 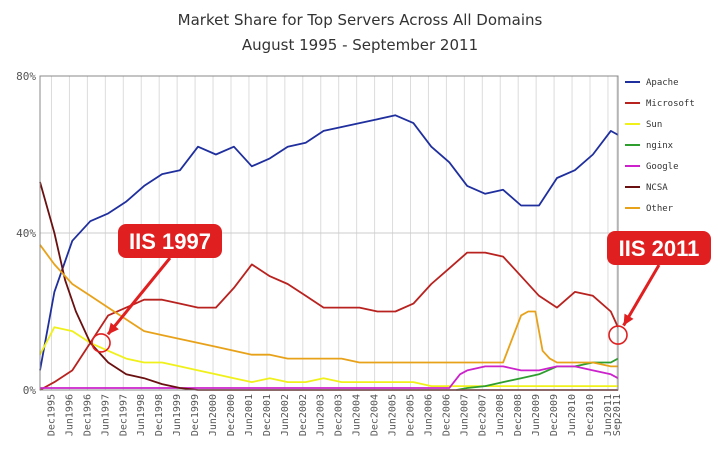 I want to click on x-tick-label: Jun2006, so click(x=428, y=415).